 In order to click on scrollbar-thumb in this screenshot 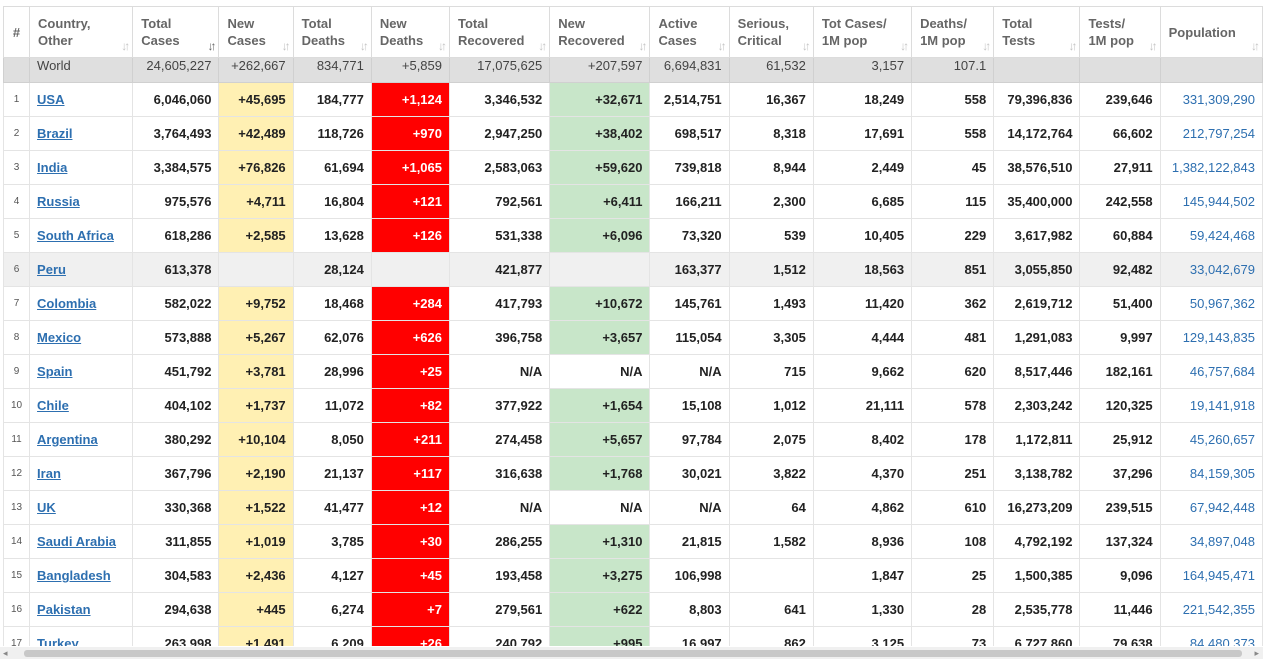, I will do `click(633, 653)`.